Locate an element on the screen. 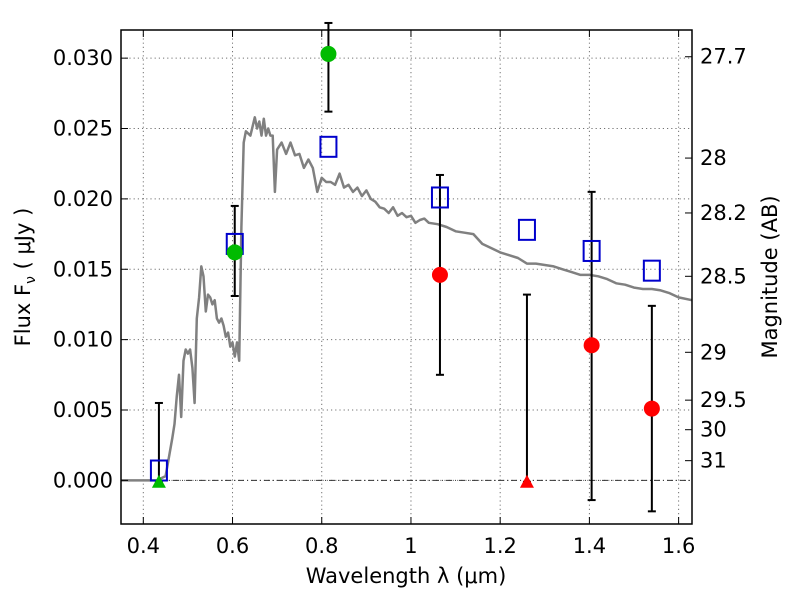 The height and width of the screenshot is (600, 800). y2-tick-label: 29.5 is located at coordinates (723, 400).